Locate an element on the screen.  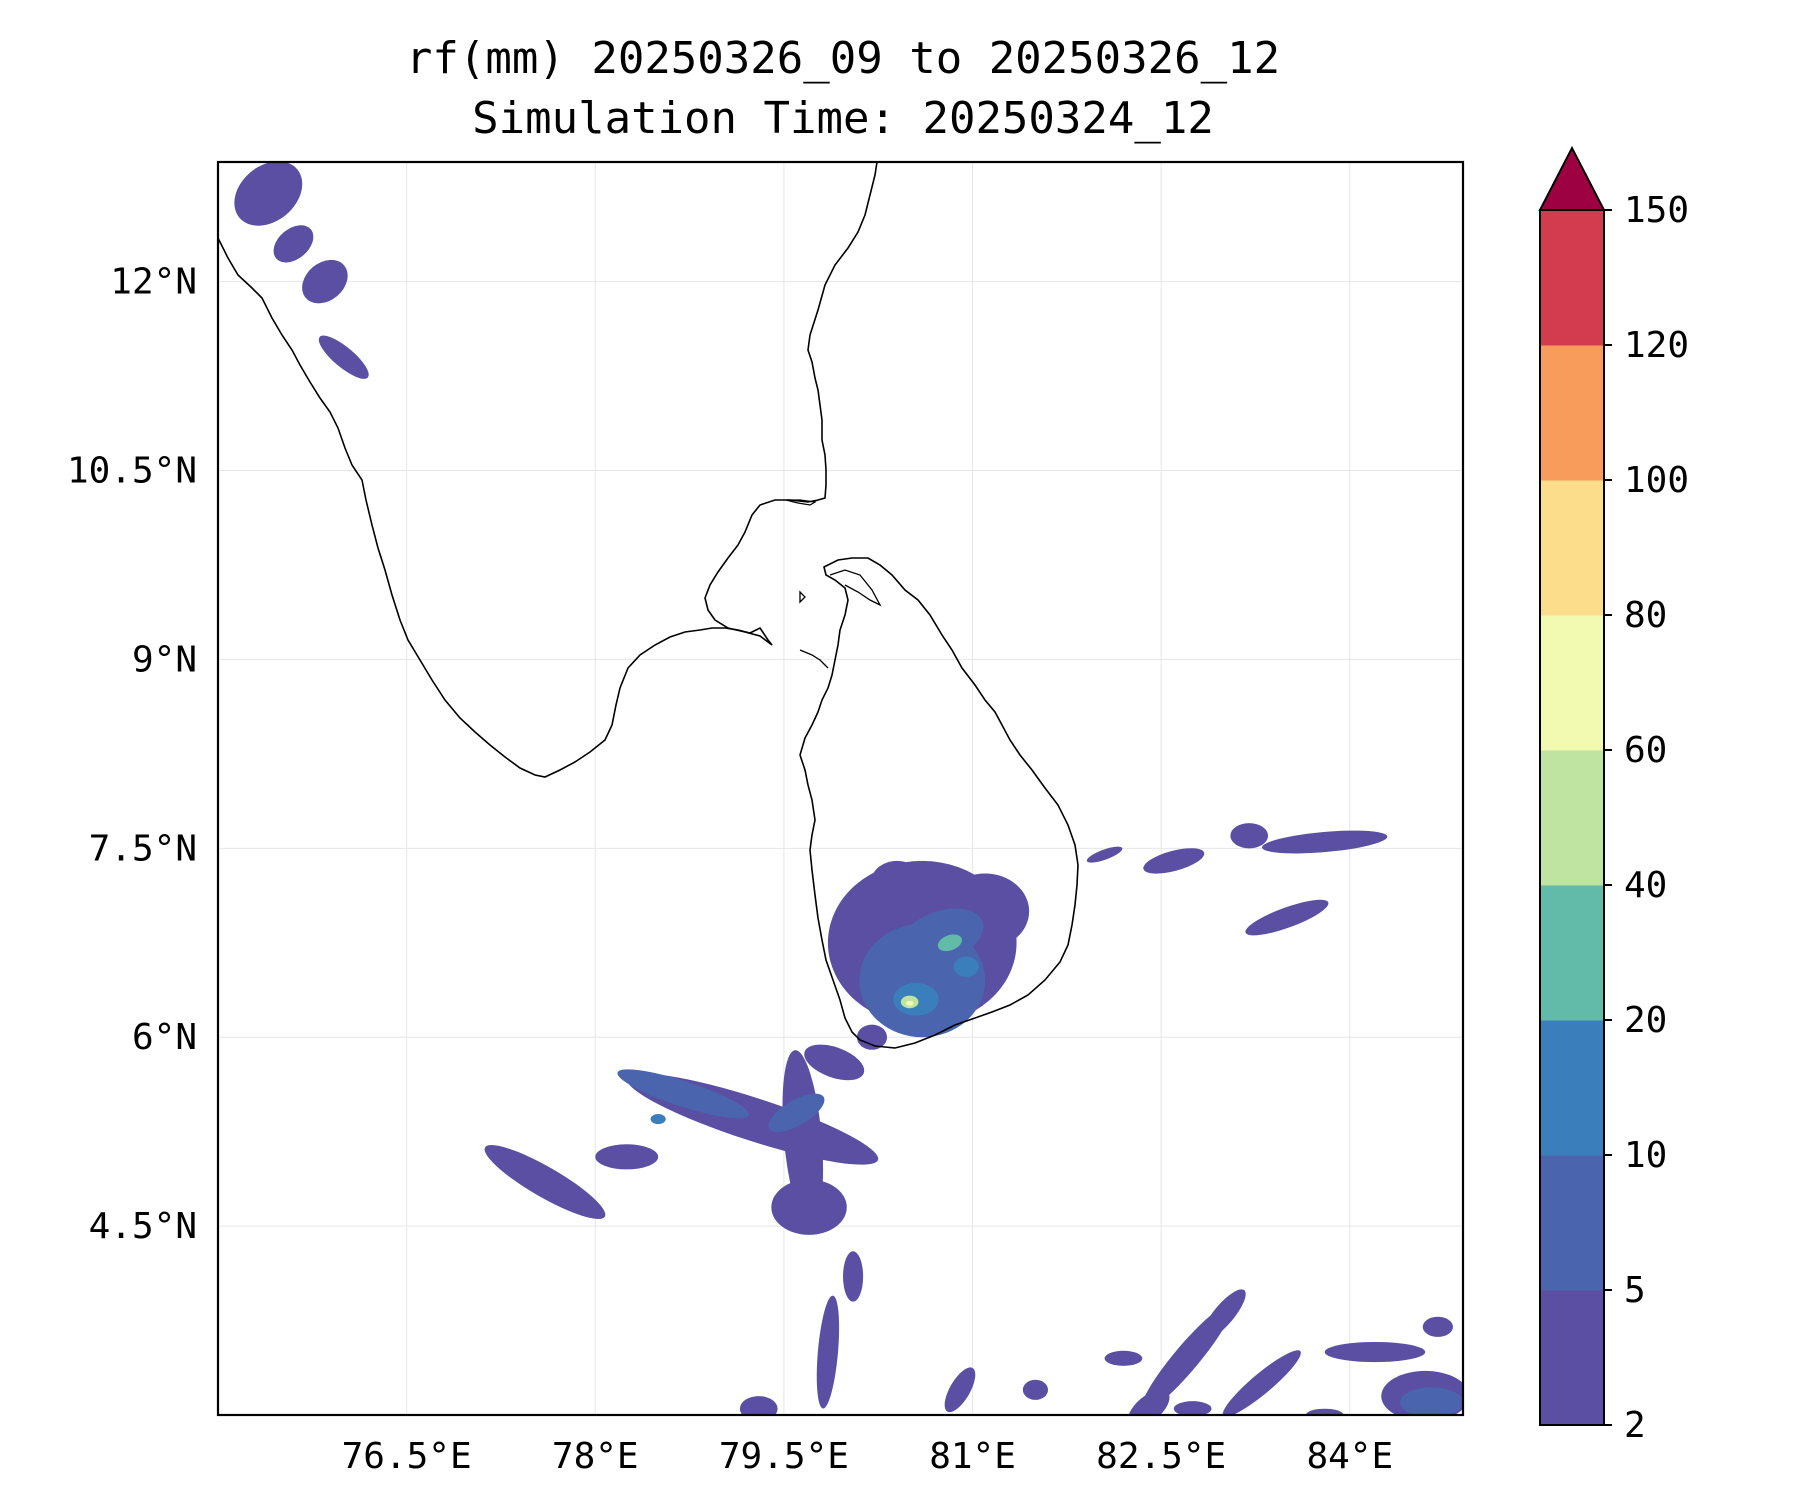
colorbar-tick-label: 150 is located at coordinates (1656, 210).